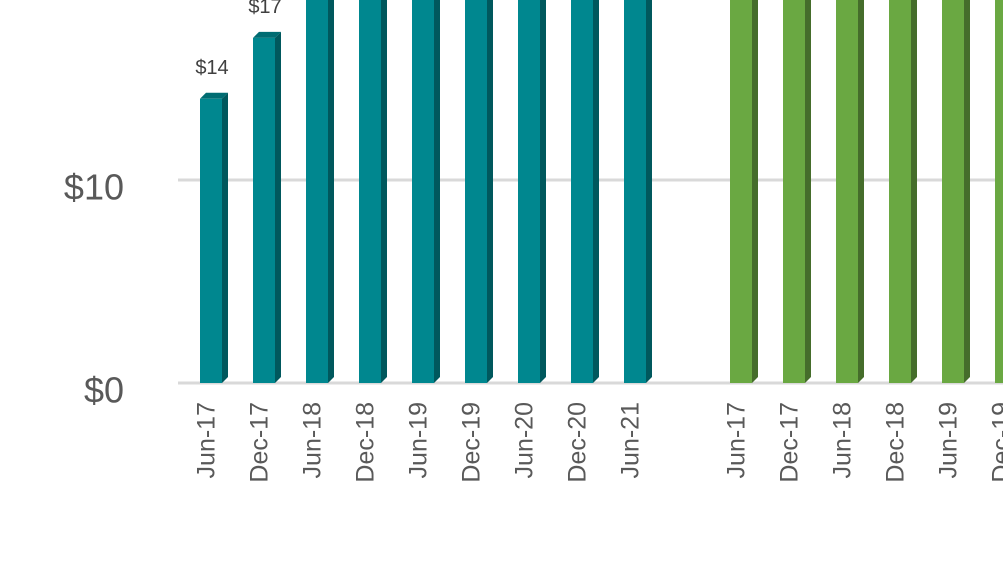 The width and height of the screenshot is (1003, 568). Describe the element at coordinates (104, 390) in the screenshot. I see `y-tick-label: $0` at that location.